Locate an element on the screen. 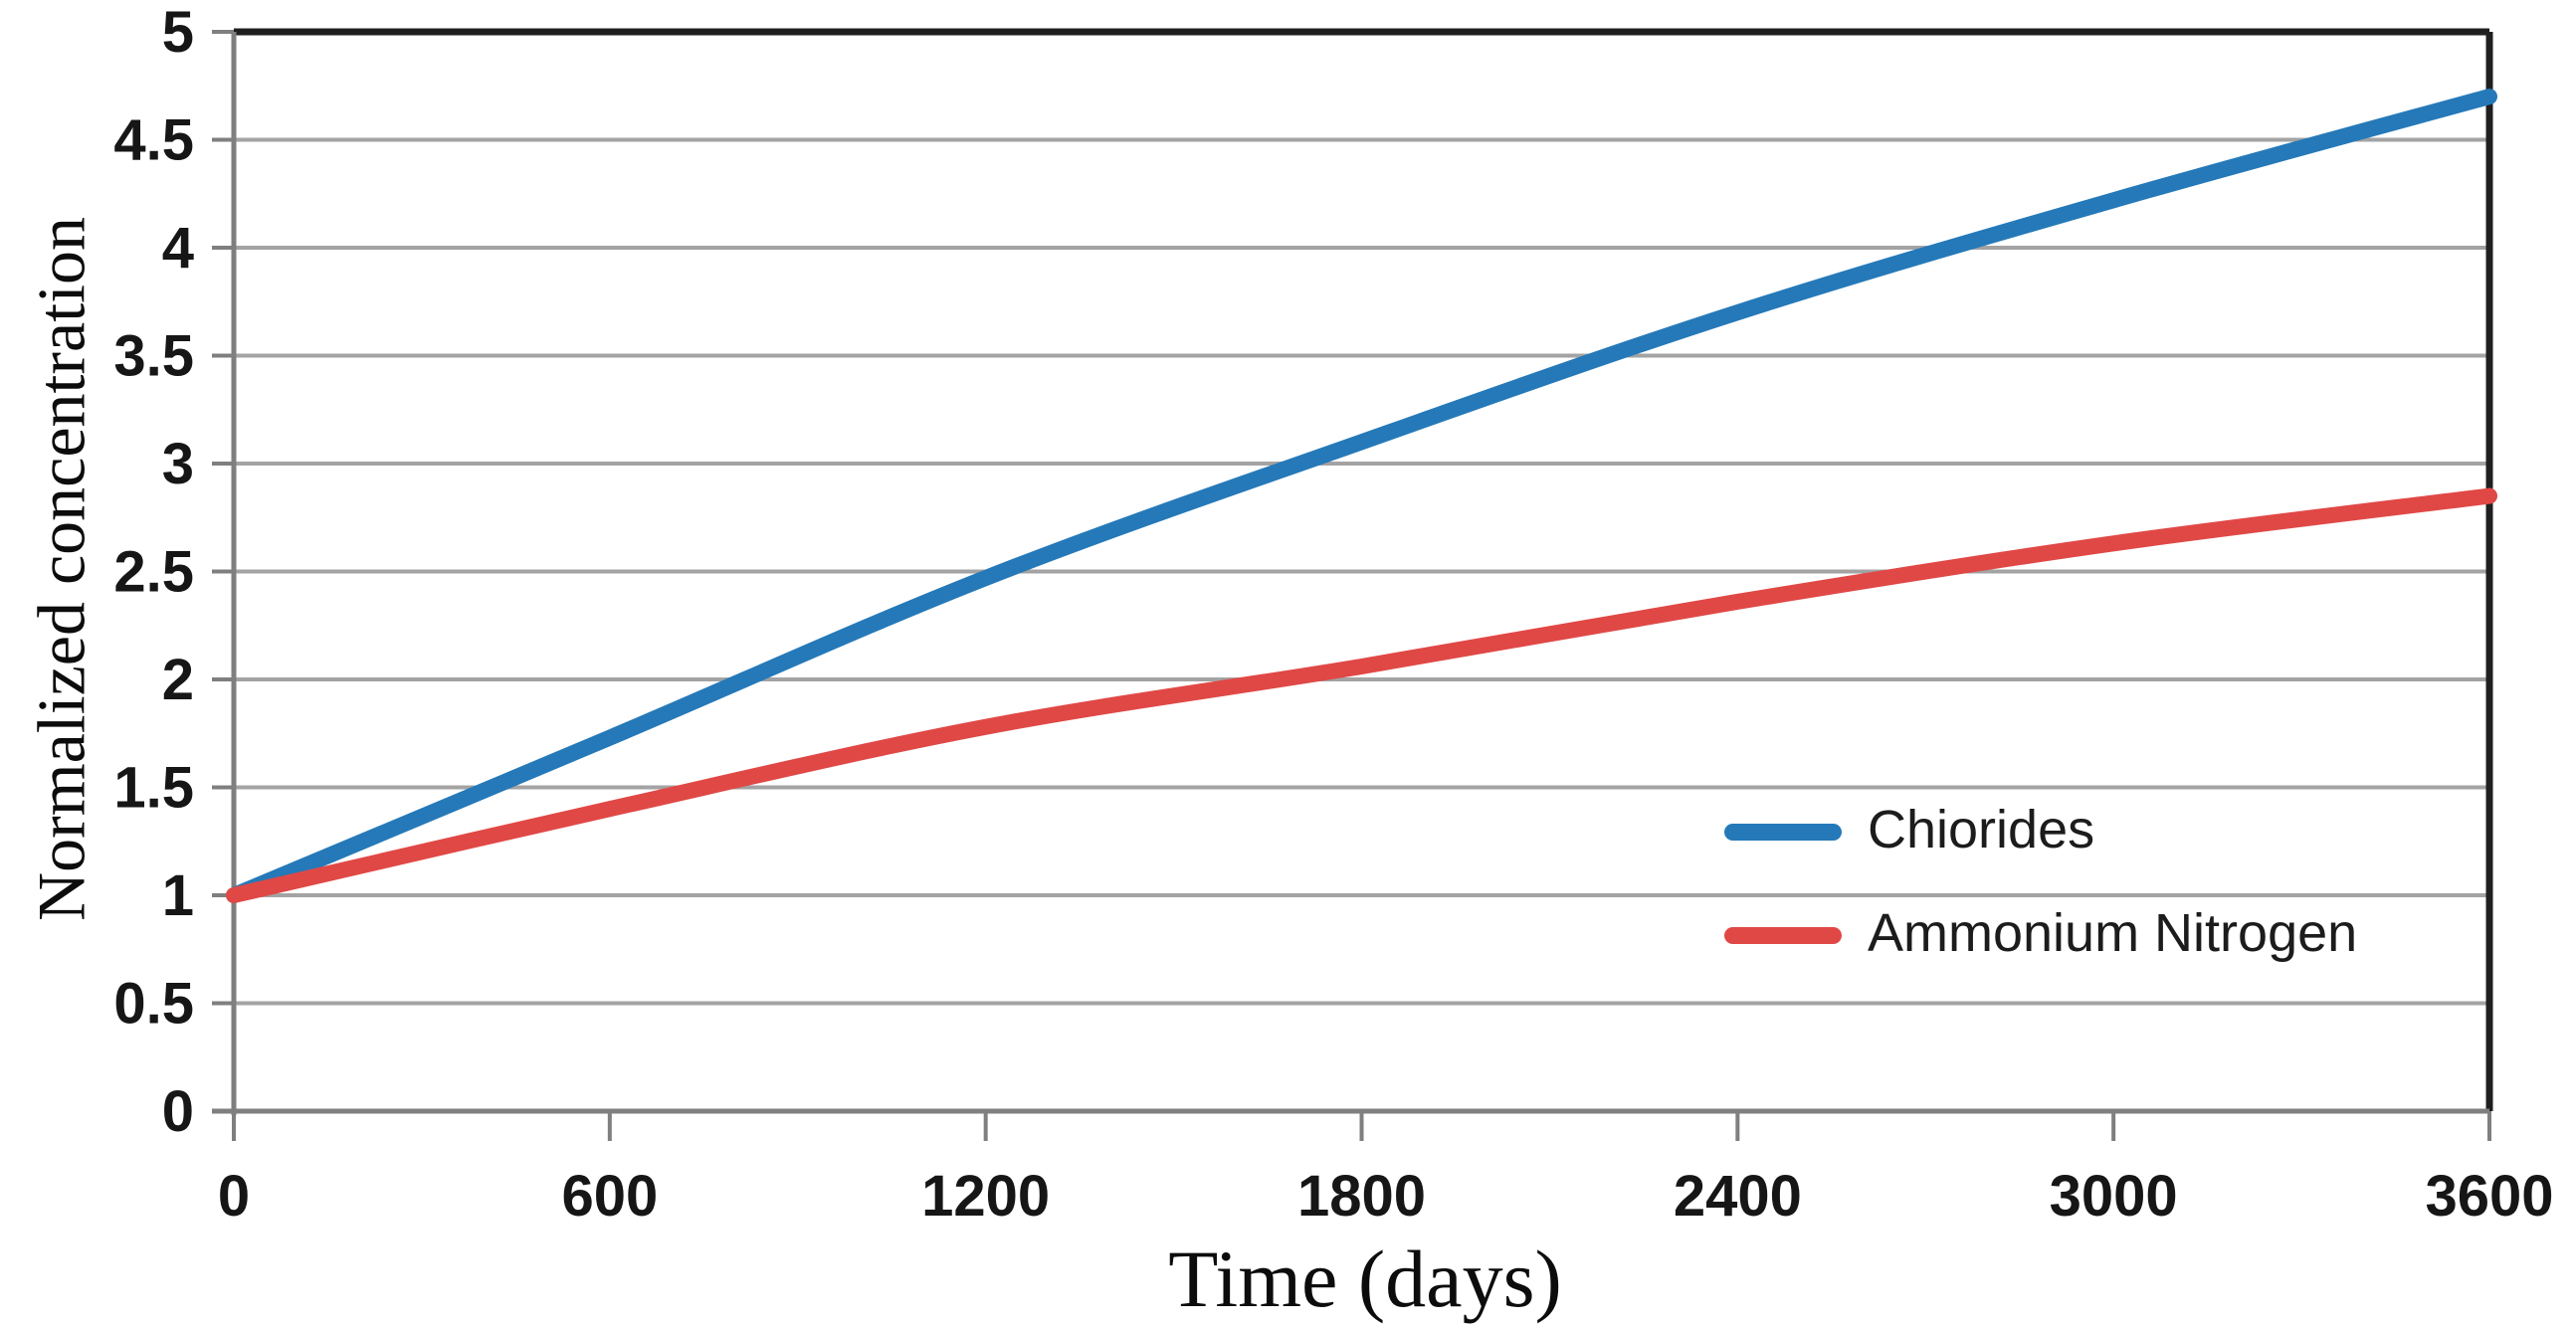 Image resolution: width=2576 pixels, height=1329 pixels. legend-item-chiorides: Chiorides is located at coordinates (2040, 831).